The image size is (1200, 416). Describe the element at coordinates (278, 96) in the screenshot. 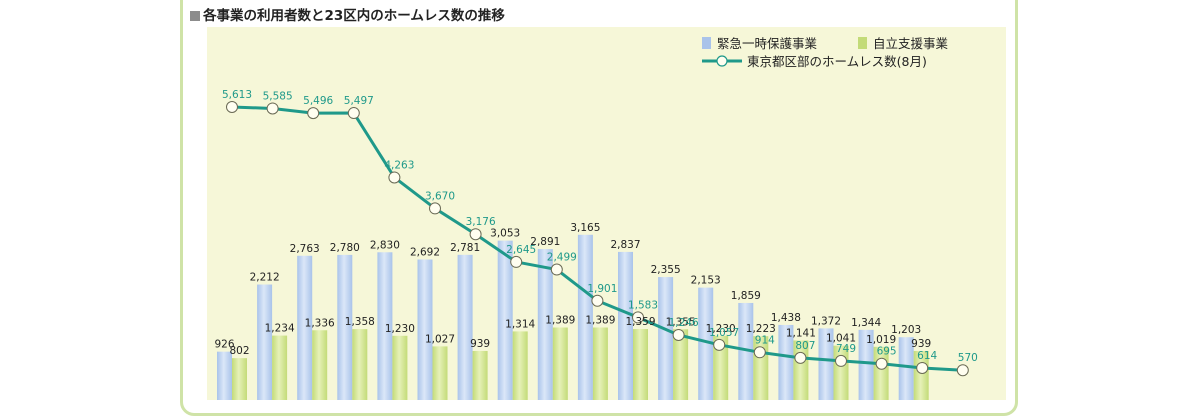

I see `line-value-label: 5,585` at that location.